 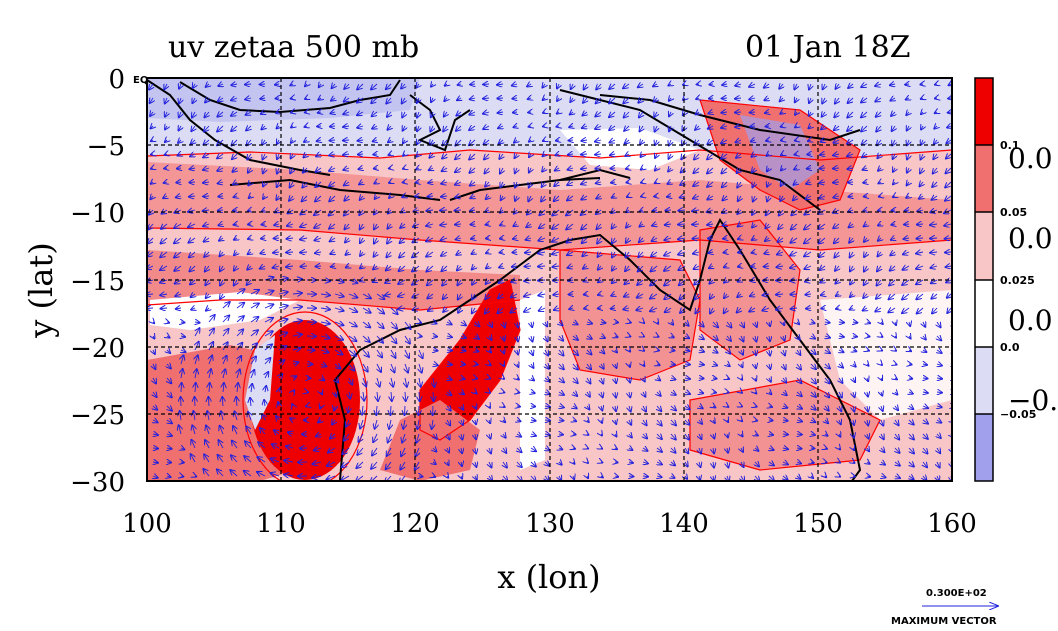 What do you see at coordinates (956, 593) in the screenshot?
I see `reference-vector-value: 0.300E+02` at bounding box center [956, 593].